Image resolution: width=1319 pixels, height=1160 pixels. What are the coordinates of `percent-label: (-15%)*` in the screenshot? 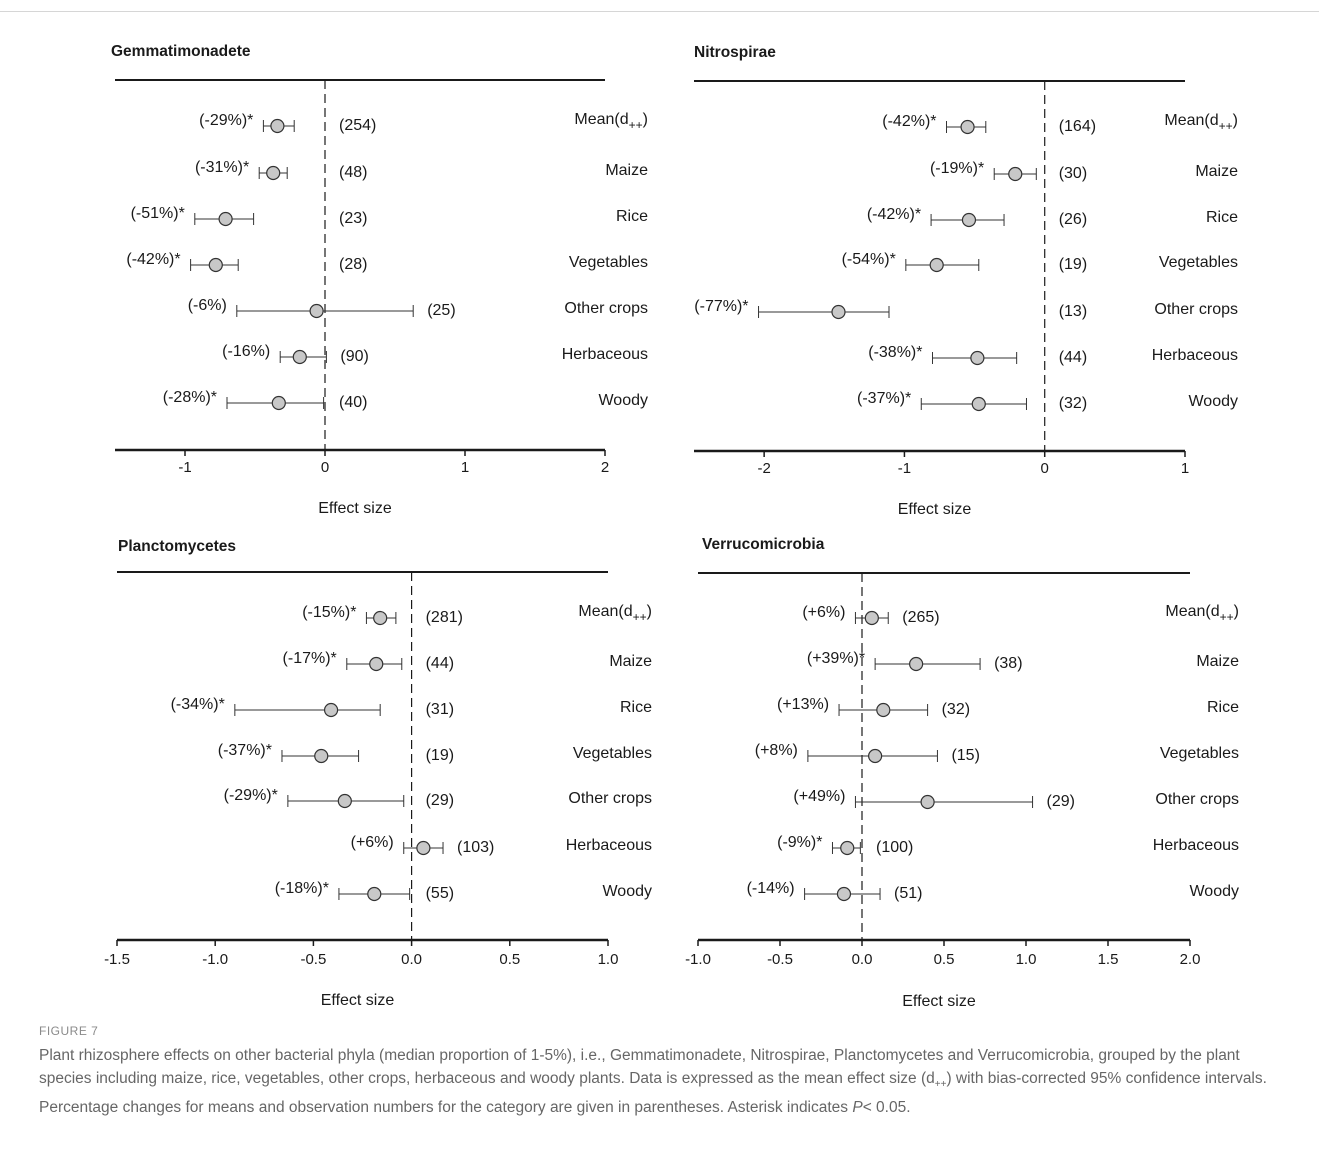 It's located at (329, 612).